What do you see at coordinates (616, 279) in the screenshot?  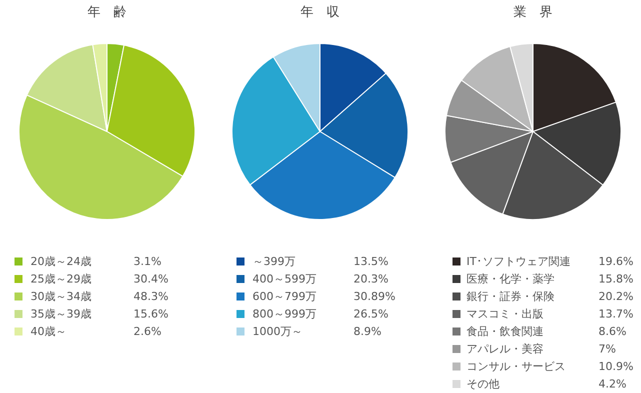 I see `data-label: 15.8%` at bounding box center [616, 279].